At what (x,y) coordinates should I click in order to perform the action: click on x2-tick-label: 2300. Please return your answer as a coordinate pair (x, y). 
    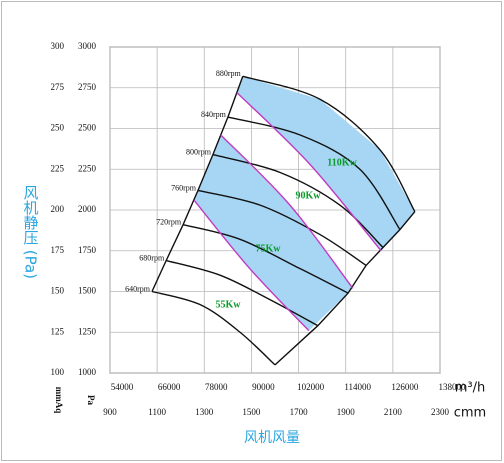
    Looking at the image, I should click on (440, 412).